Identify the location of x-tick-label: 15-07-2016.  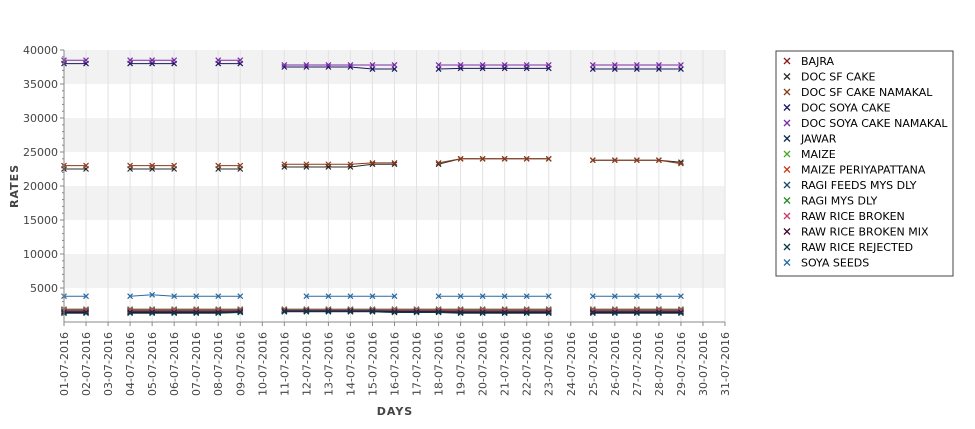
(372, 364).